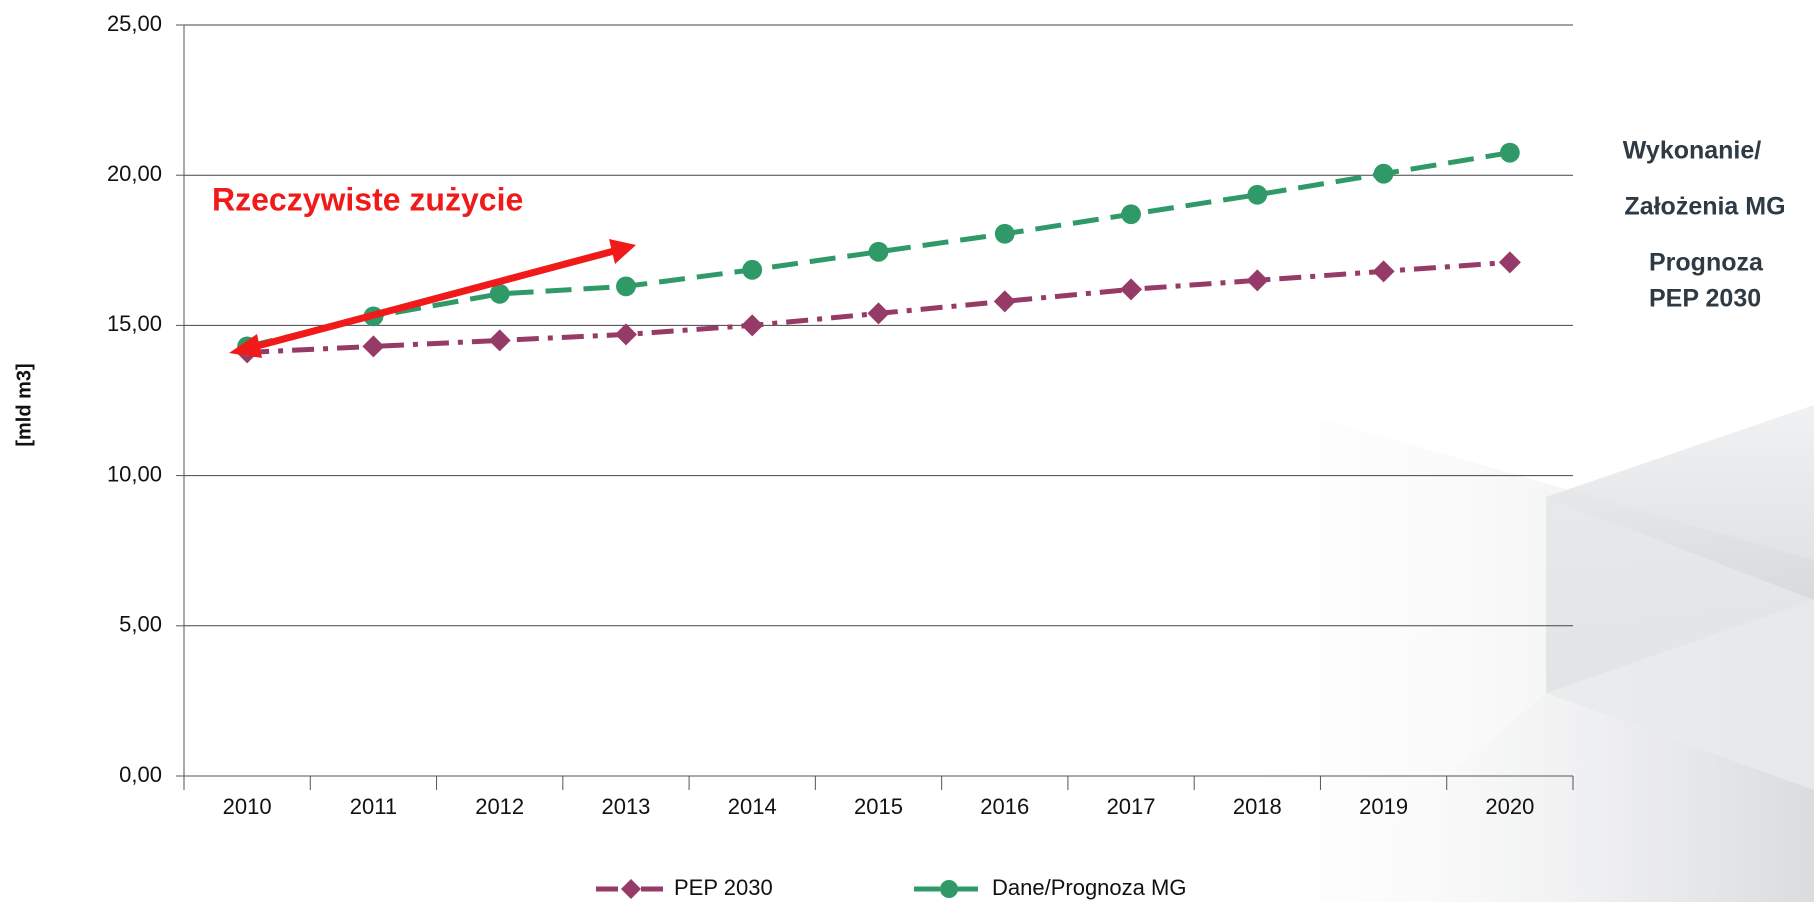 The height and width of the screenshot is (902, 1814). Describe the element at coordinates (373, 806) in the screenshot. I see `x-tick-label: 2011` at that location.